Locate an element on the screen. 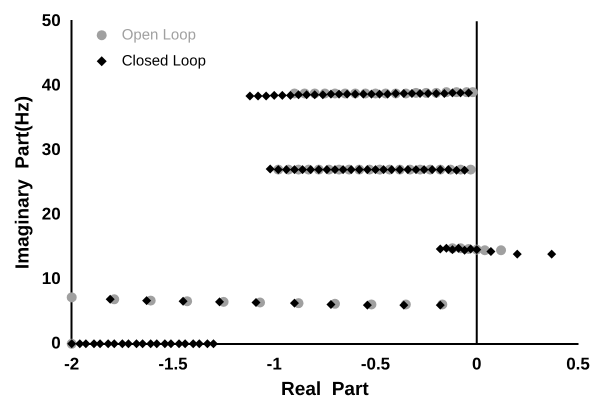  y-tick-label: 30 is located at coordinates (51, 149).